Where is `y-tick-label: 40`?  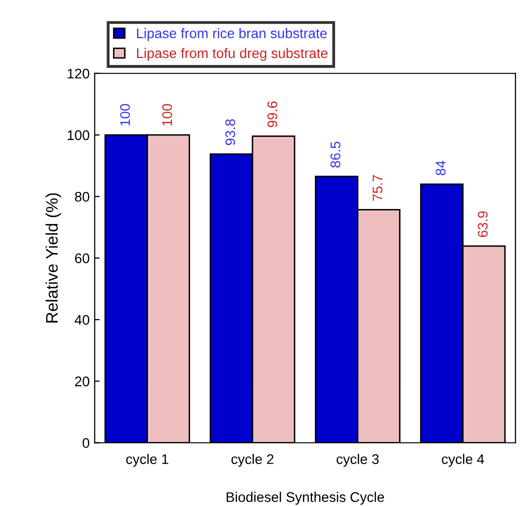 y-tick-label: 40 is located at coordinates (82, 319).